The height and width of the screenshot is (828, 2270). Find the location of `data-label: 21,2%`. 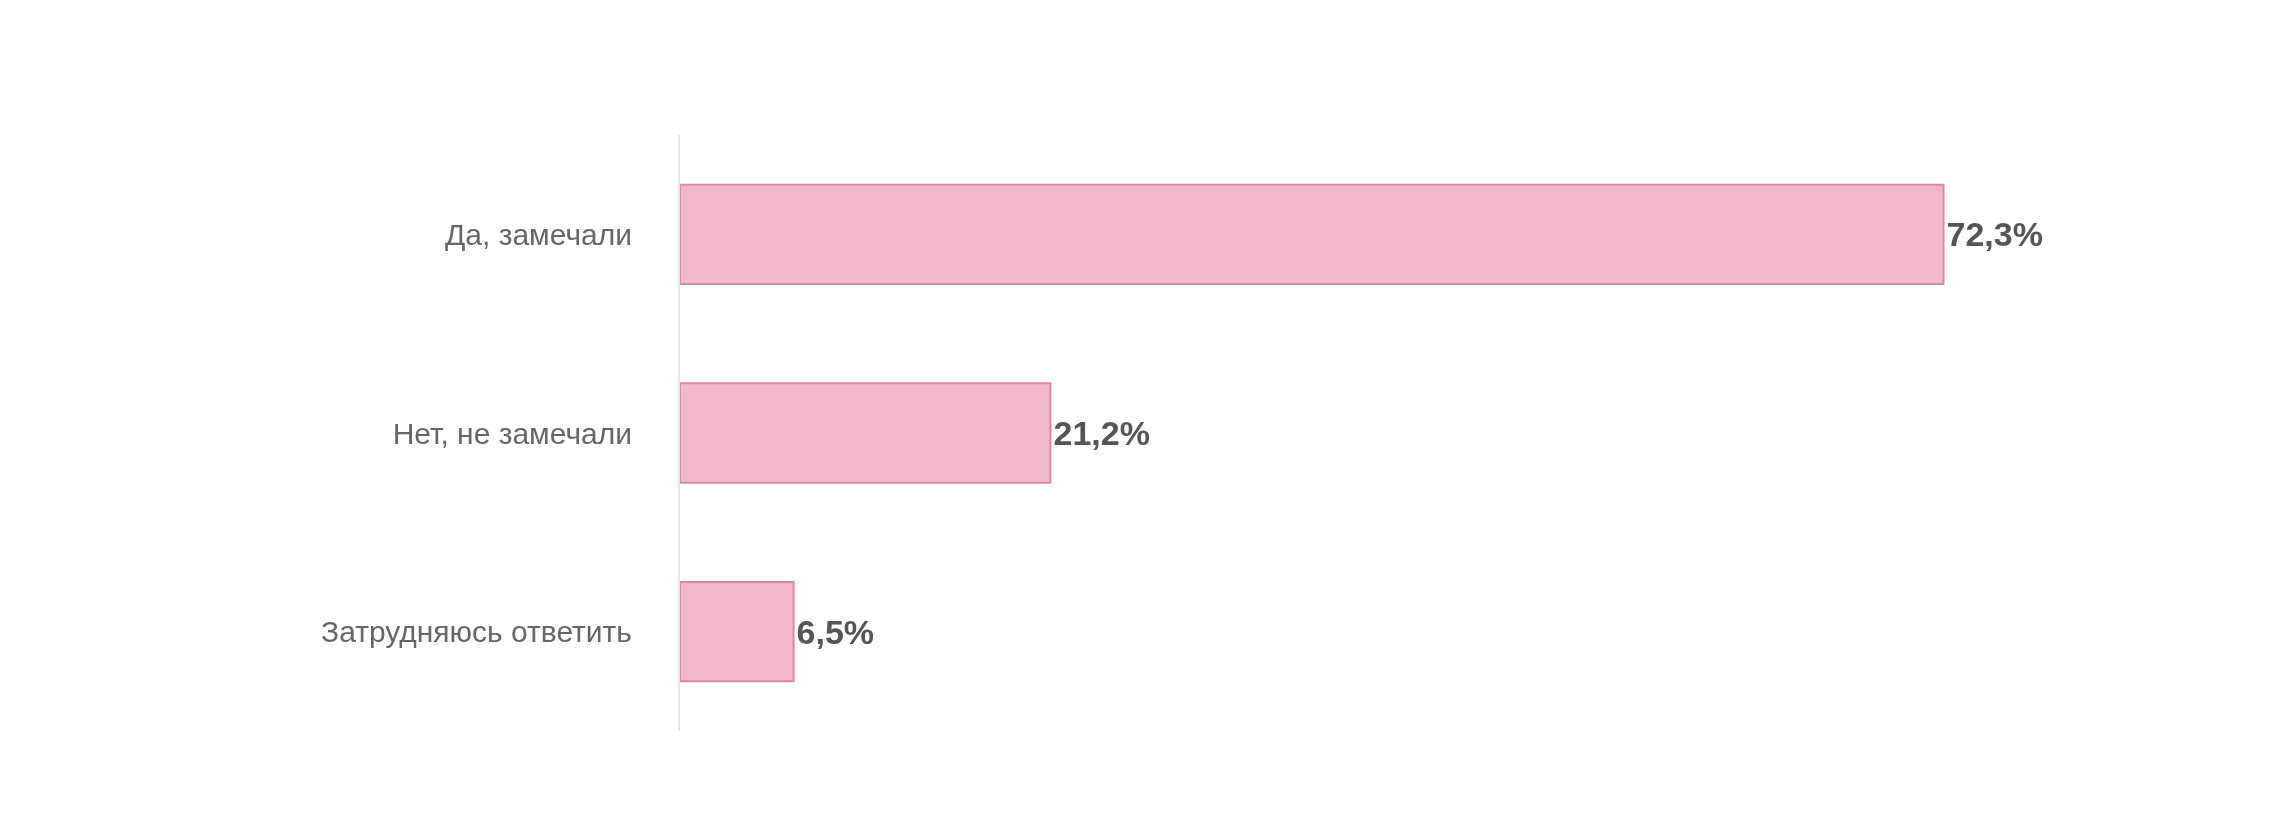

data-label: 21,2% is located at coordinates (1101, 433).